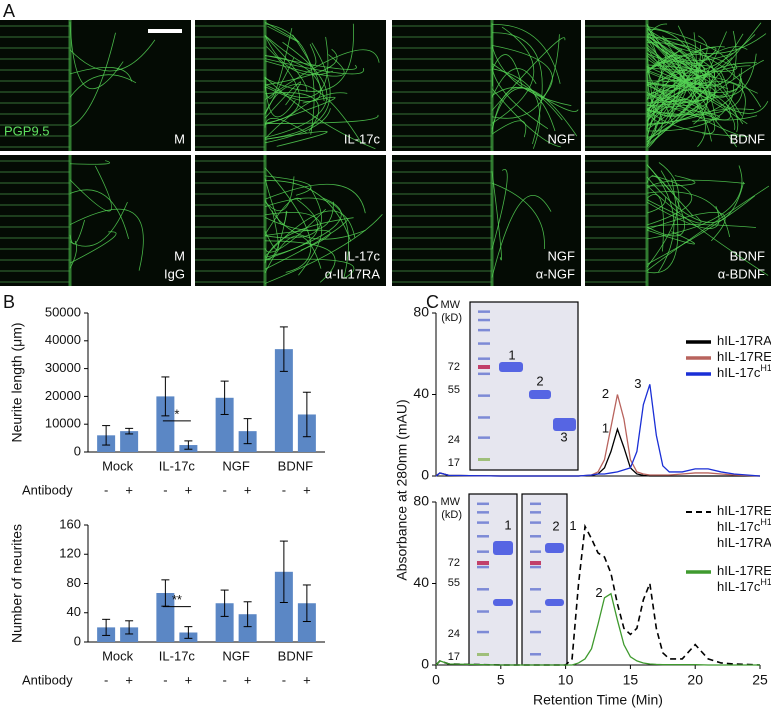  Describe the element at coordinates (598, 430) in the screenshot. I see `chromatogram-line` at that location.